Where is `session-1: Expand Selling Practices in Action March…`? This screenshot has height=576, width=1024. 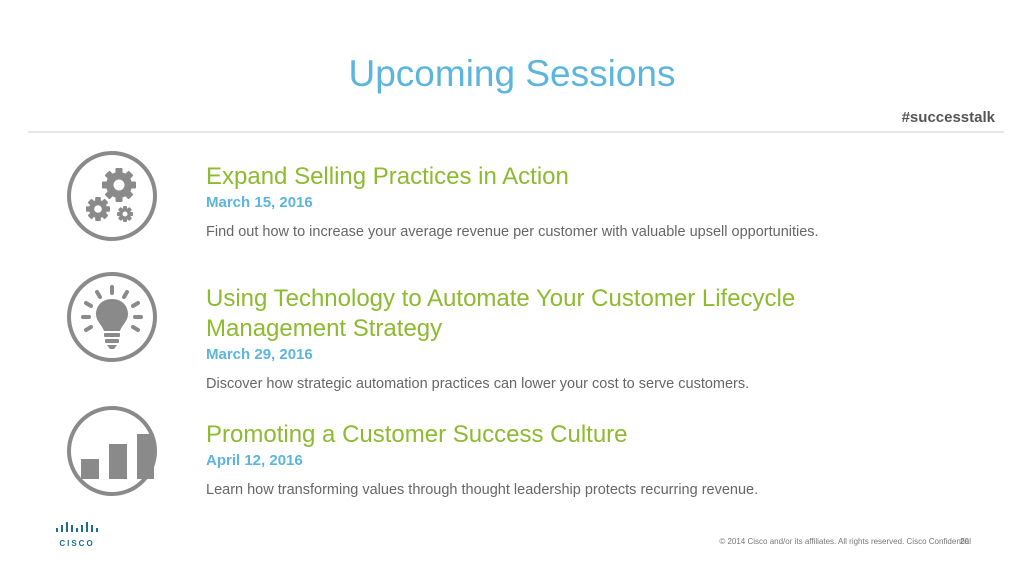 session-1: Expand Selling Practices in Action March… is located at coordinates (536, 202).